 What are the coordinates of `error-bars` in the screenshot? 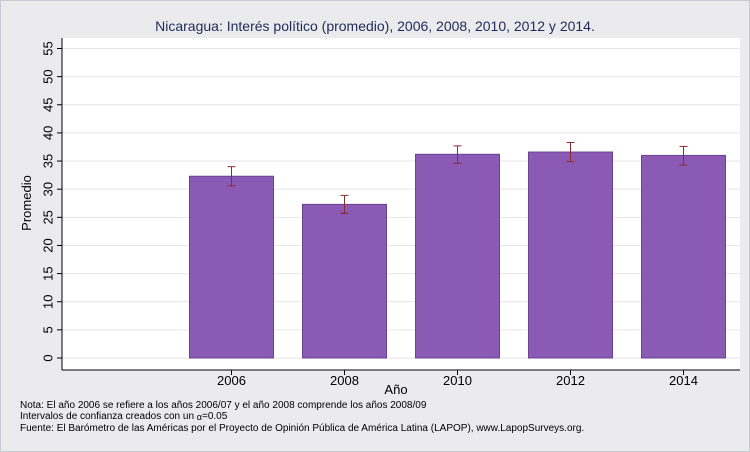 It's located at (457, 177).